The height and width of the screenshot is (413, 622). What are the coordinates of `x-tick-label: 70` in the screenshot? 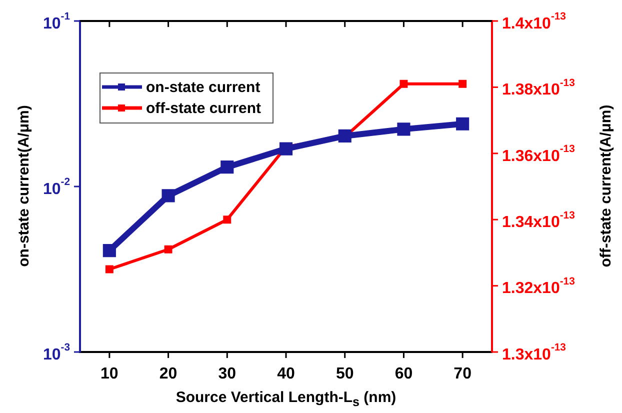 It's located at (463, 373).